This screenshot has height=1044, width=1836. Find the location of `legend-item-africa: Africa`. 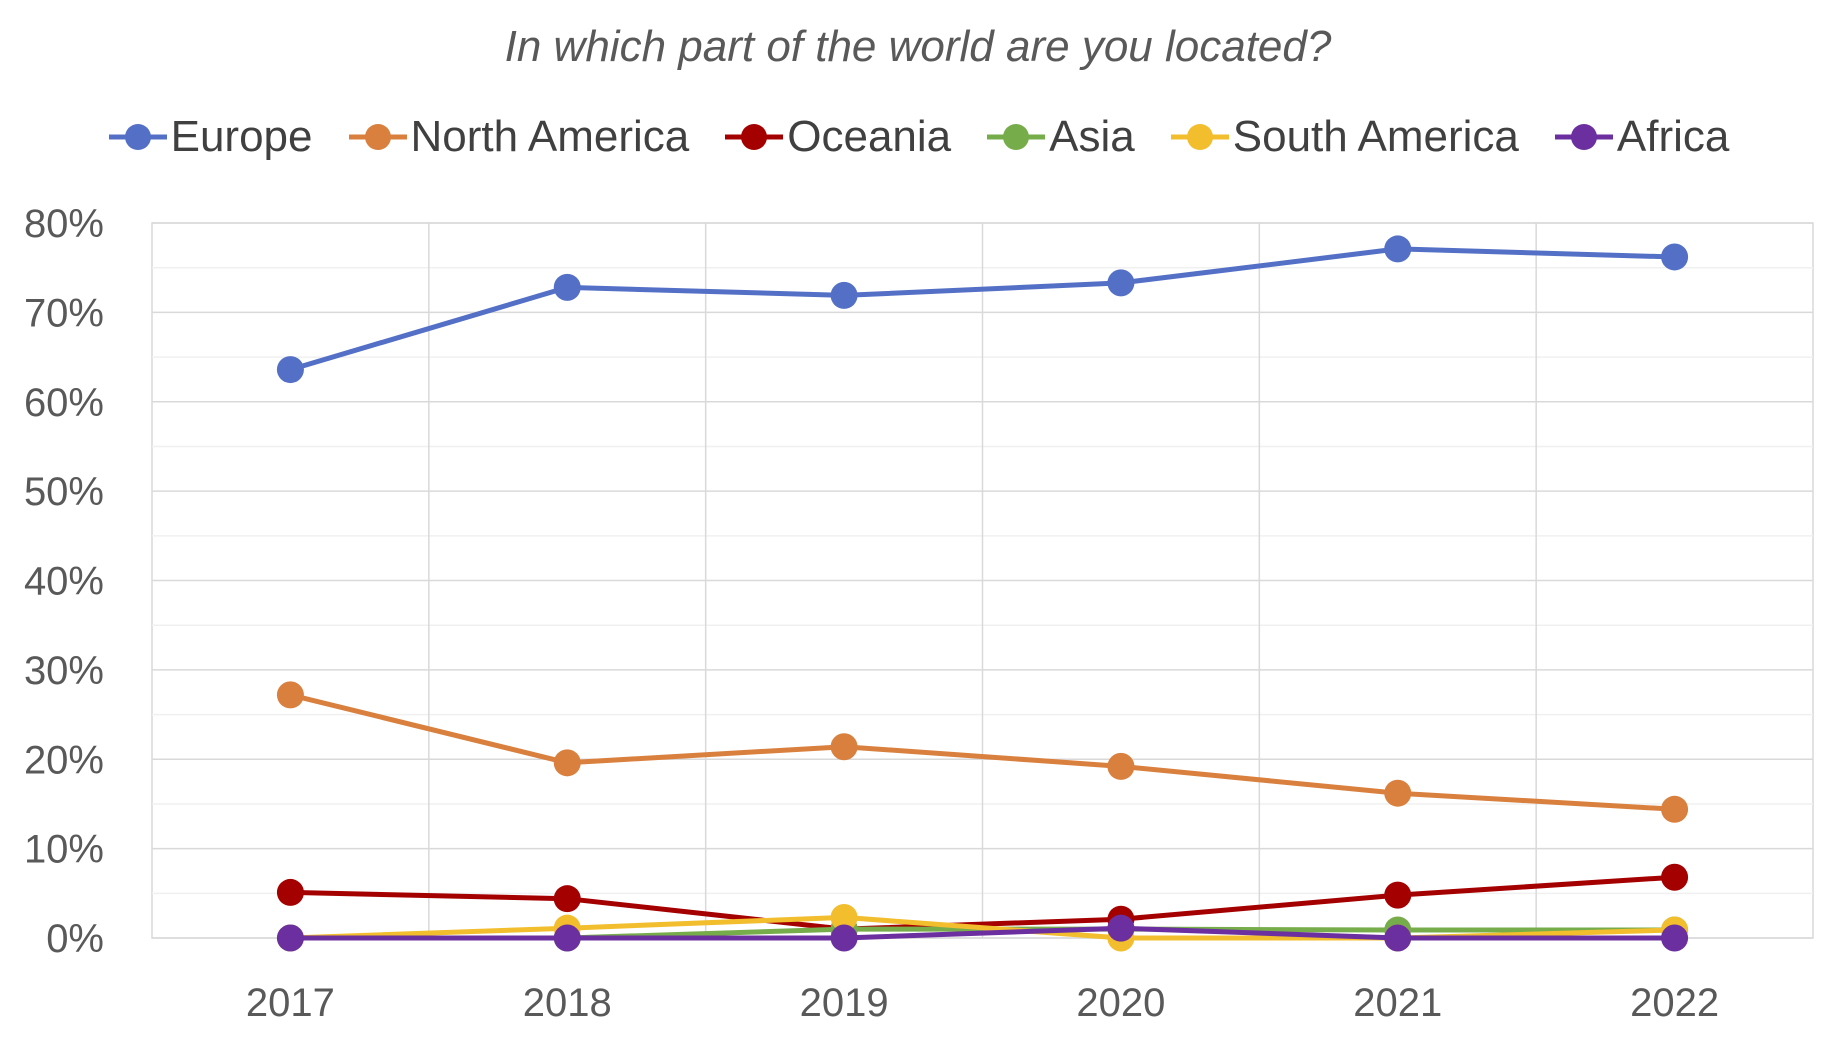

legend-item-africa: Africa is located at coordinates (1641, 137).